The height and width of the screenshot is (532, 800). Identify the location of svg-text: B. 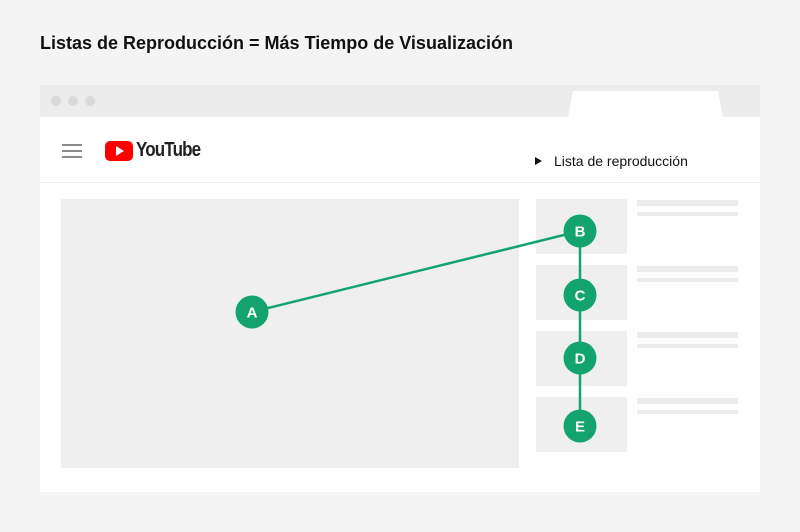
(580, 232).